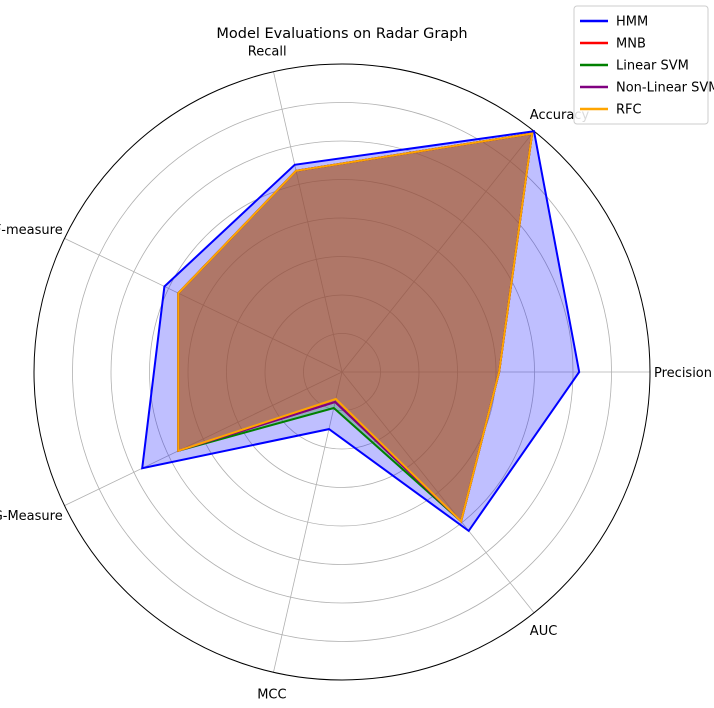  Describe the element at coordinates (544, 631) in the screenshot. I see `axis-label: AUC` at that location.